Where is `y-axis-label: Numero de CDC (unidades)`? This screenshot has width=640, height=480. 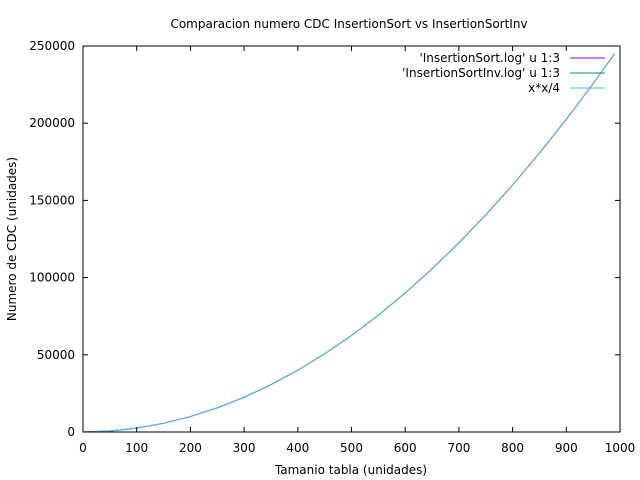
y-axis-label: Numero de CDC (unidades) is located at coordinates (12, 239).